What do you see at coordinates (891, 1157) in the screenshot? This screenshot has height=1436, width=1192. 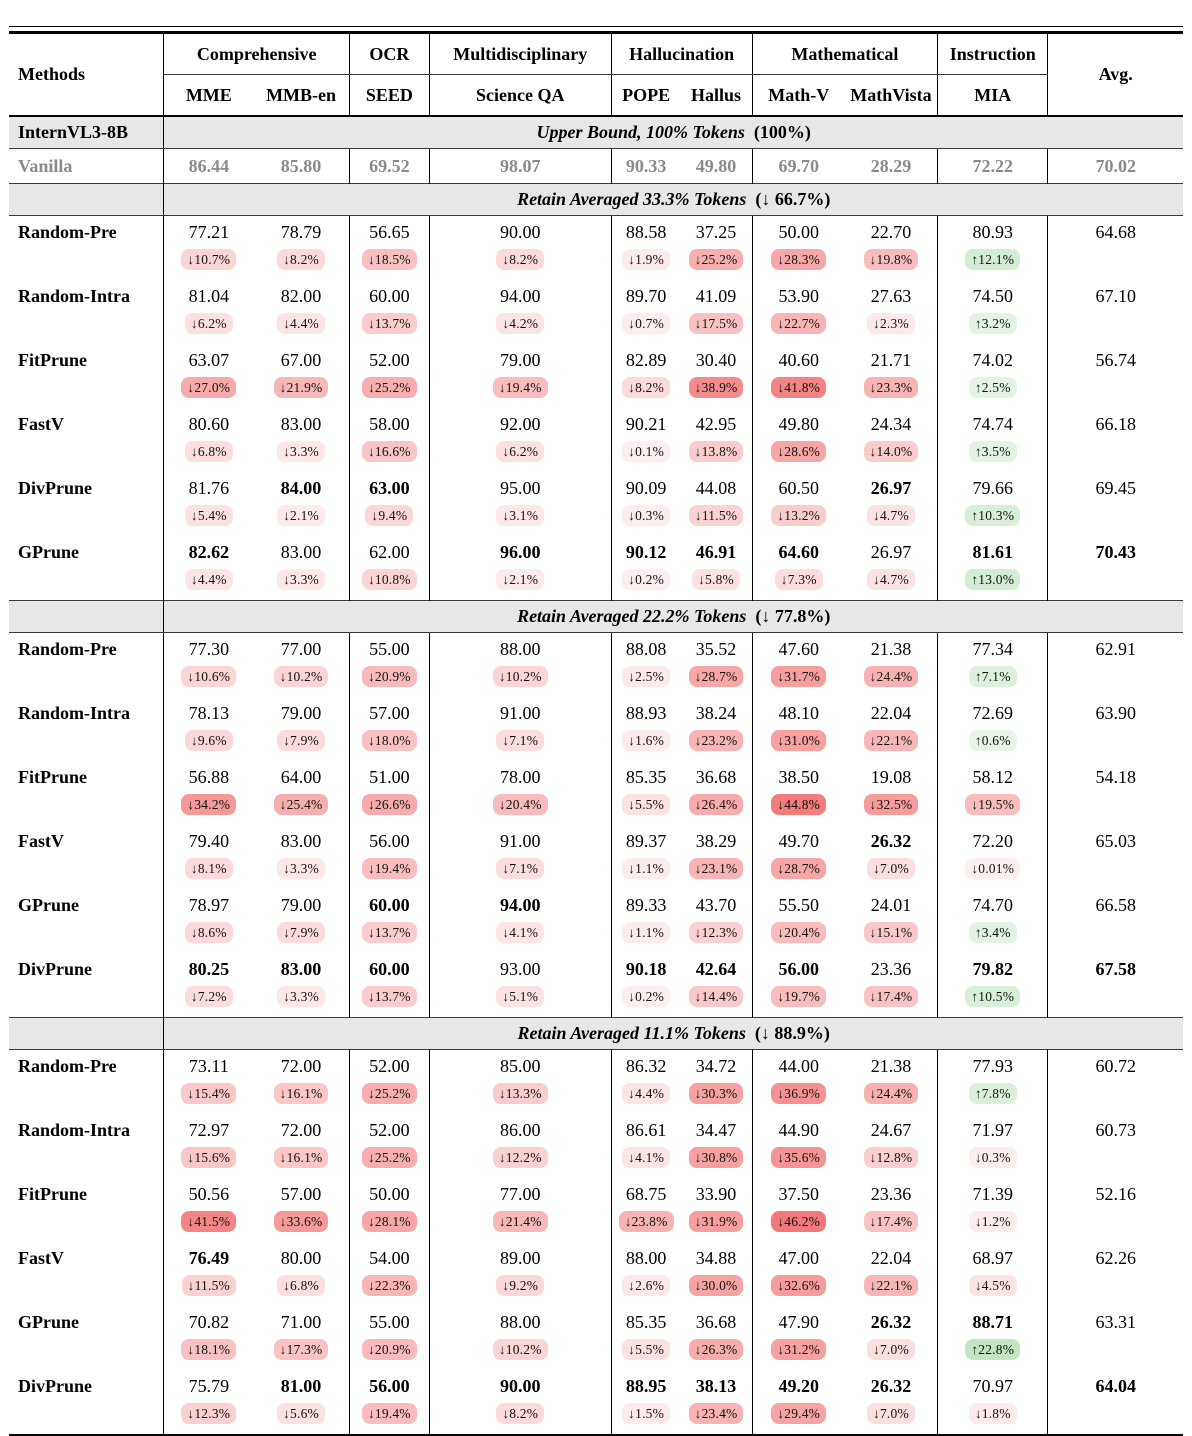 I see `delta-badge: ↓12.8%` at bounding box center [891, 1157].